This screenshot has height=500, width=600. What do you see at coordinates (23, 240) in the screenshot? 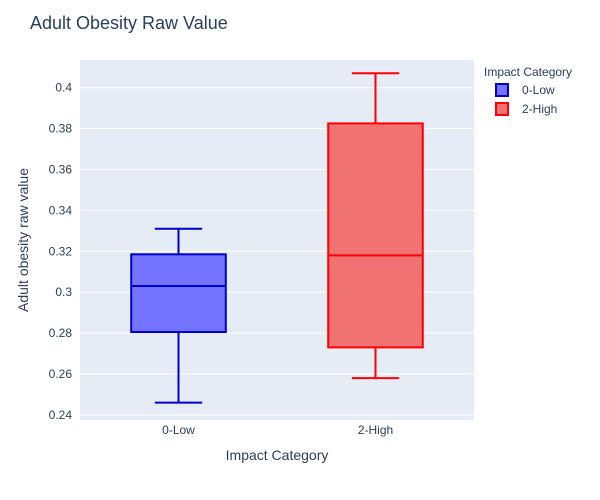
I see `y-axis-title: Adult obesity raw value` at bounding box center [23, 240].